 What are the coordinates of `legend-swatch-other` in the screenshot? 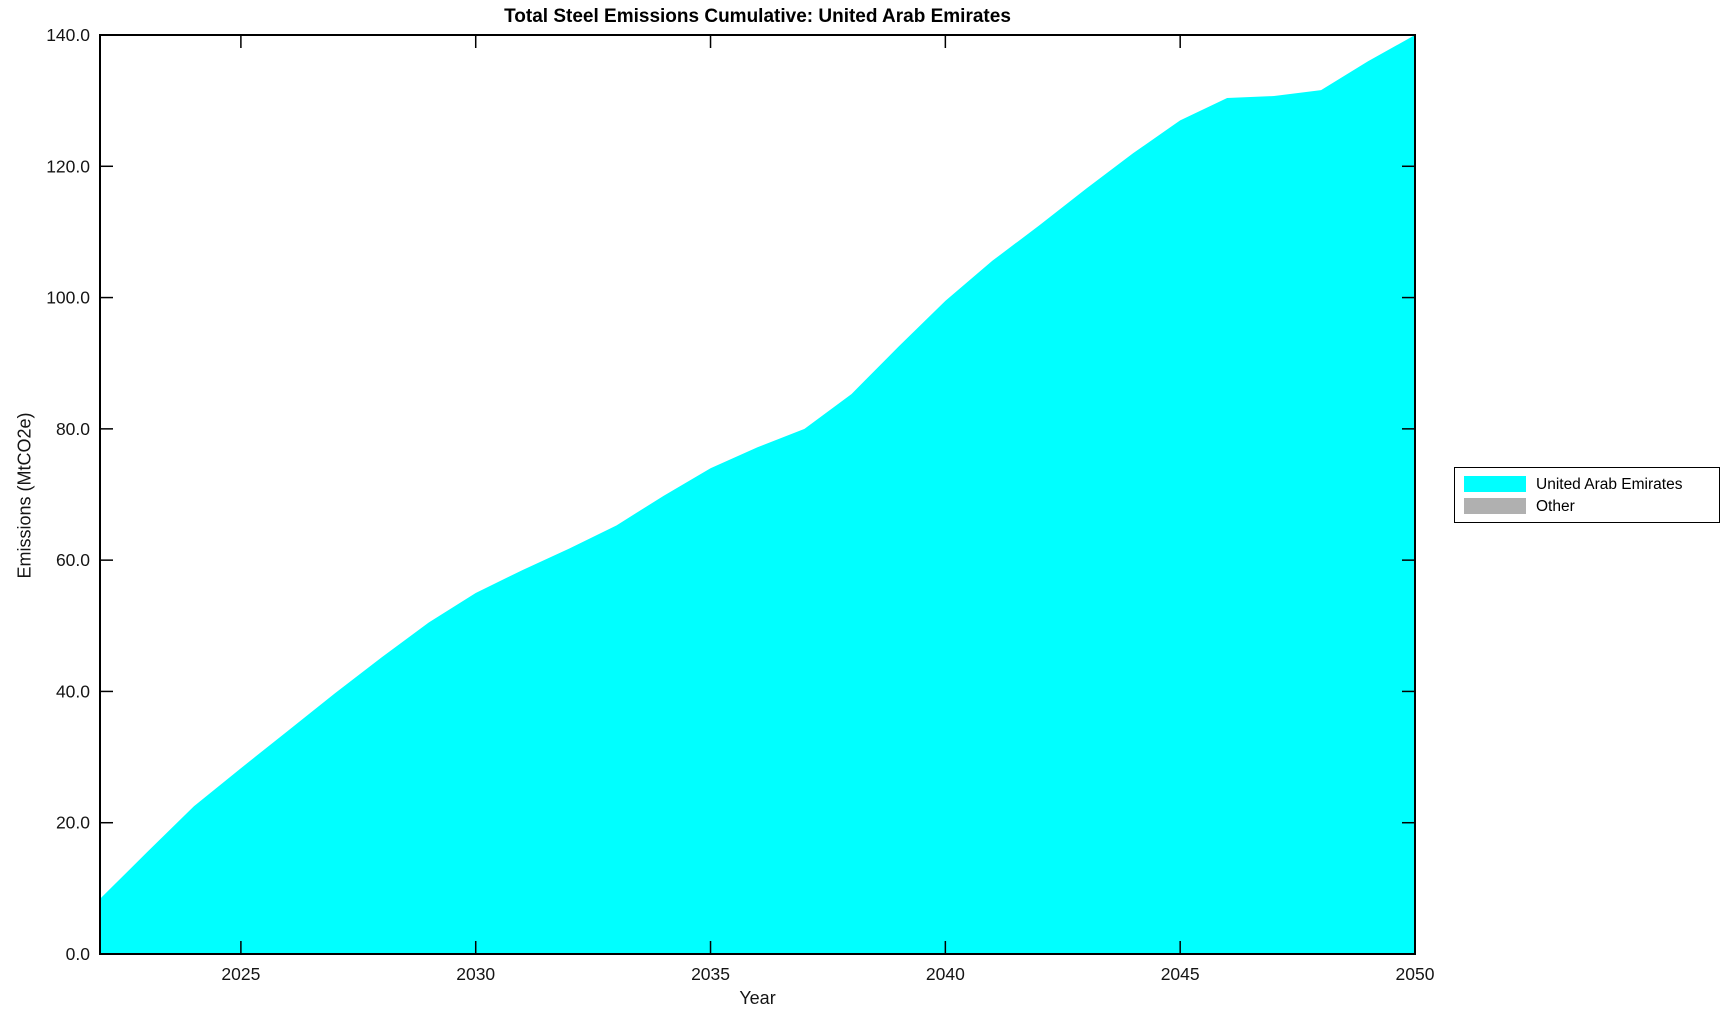 It's located at (1495, 506).